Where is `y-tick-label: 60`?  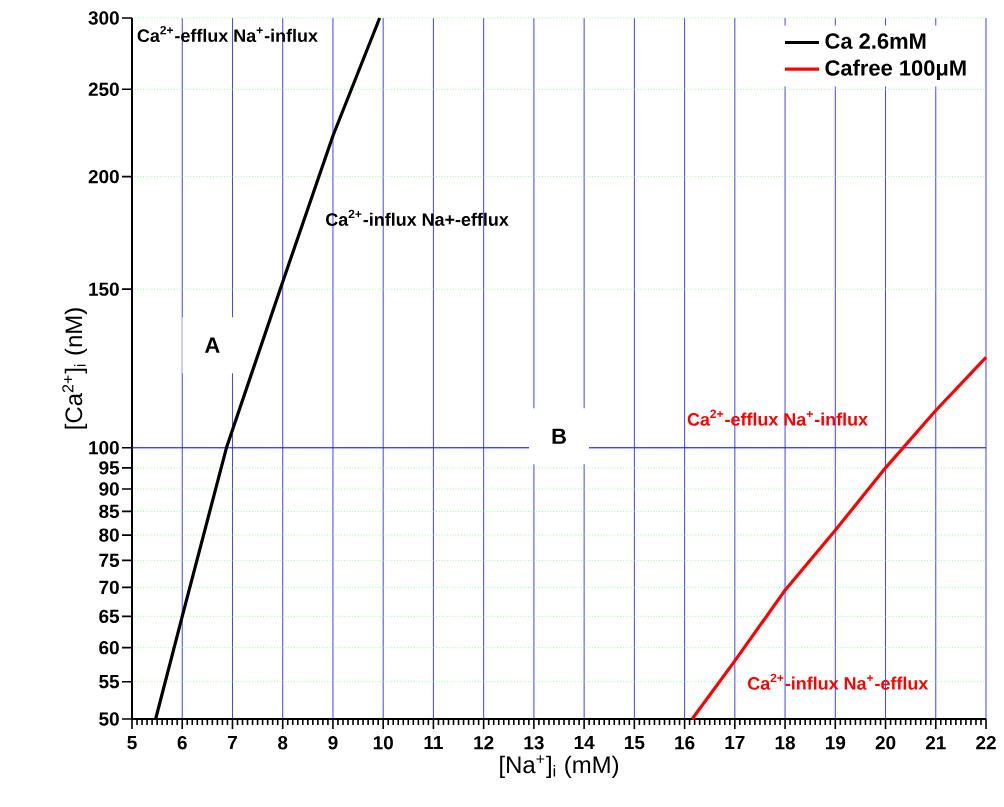 y-tick-label: 60 is located at coordinates (109, 647).